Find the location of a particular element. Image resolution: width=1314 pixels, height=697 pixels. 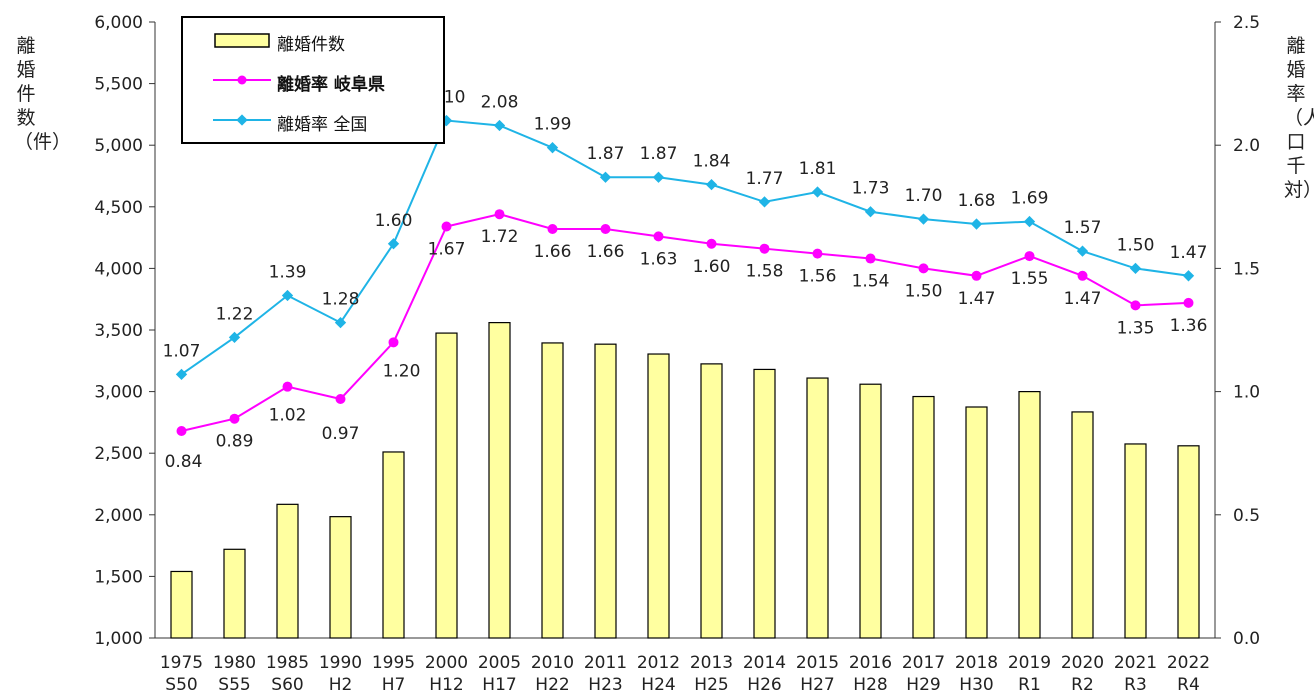

x-tick-era: H23 is located at coordinates (605, 685).